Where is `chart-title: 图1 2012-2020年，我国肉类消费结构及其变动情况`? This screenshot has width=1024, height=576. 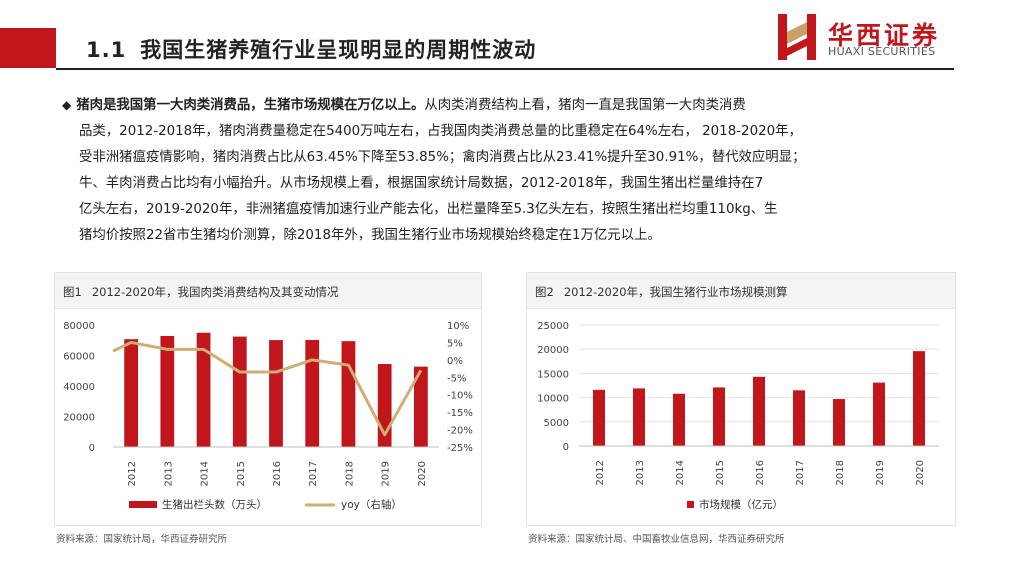 chart-title: 图1 2012-2020年，我国肉类消费结构及其变动情况 is located at coordinates (268, 291).